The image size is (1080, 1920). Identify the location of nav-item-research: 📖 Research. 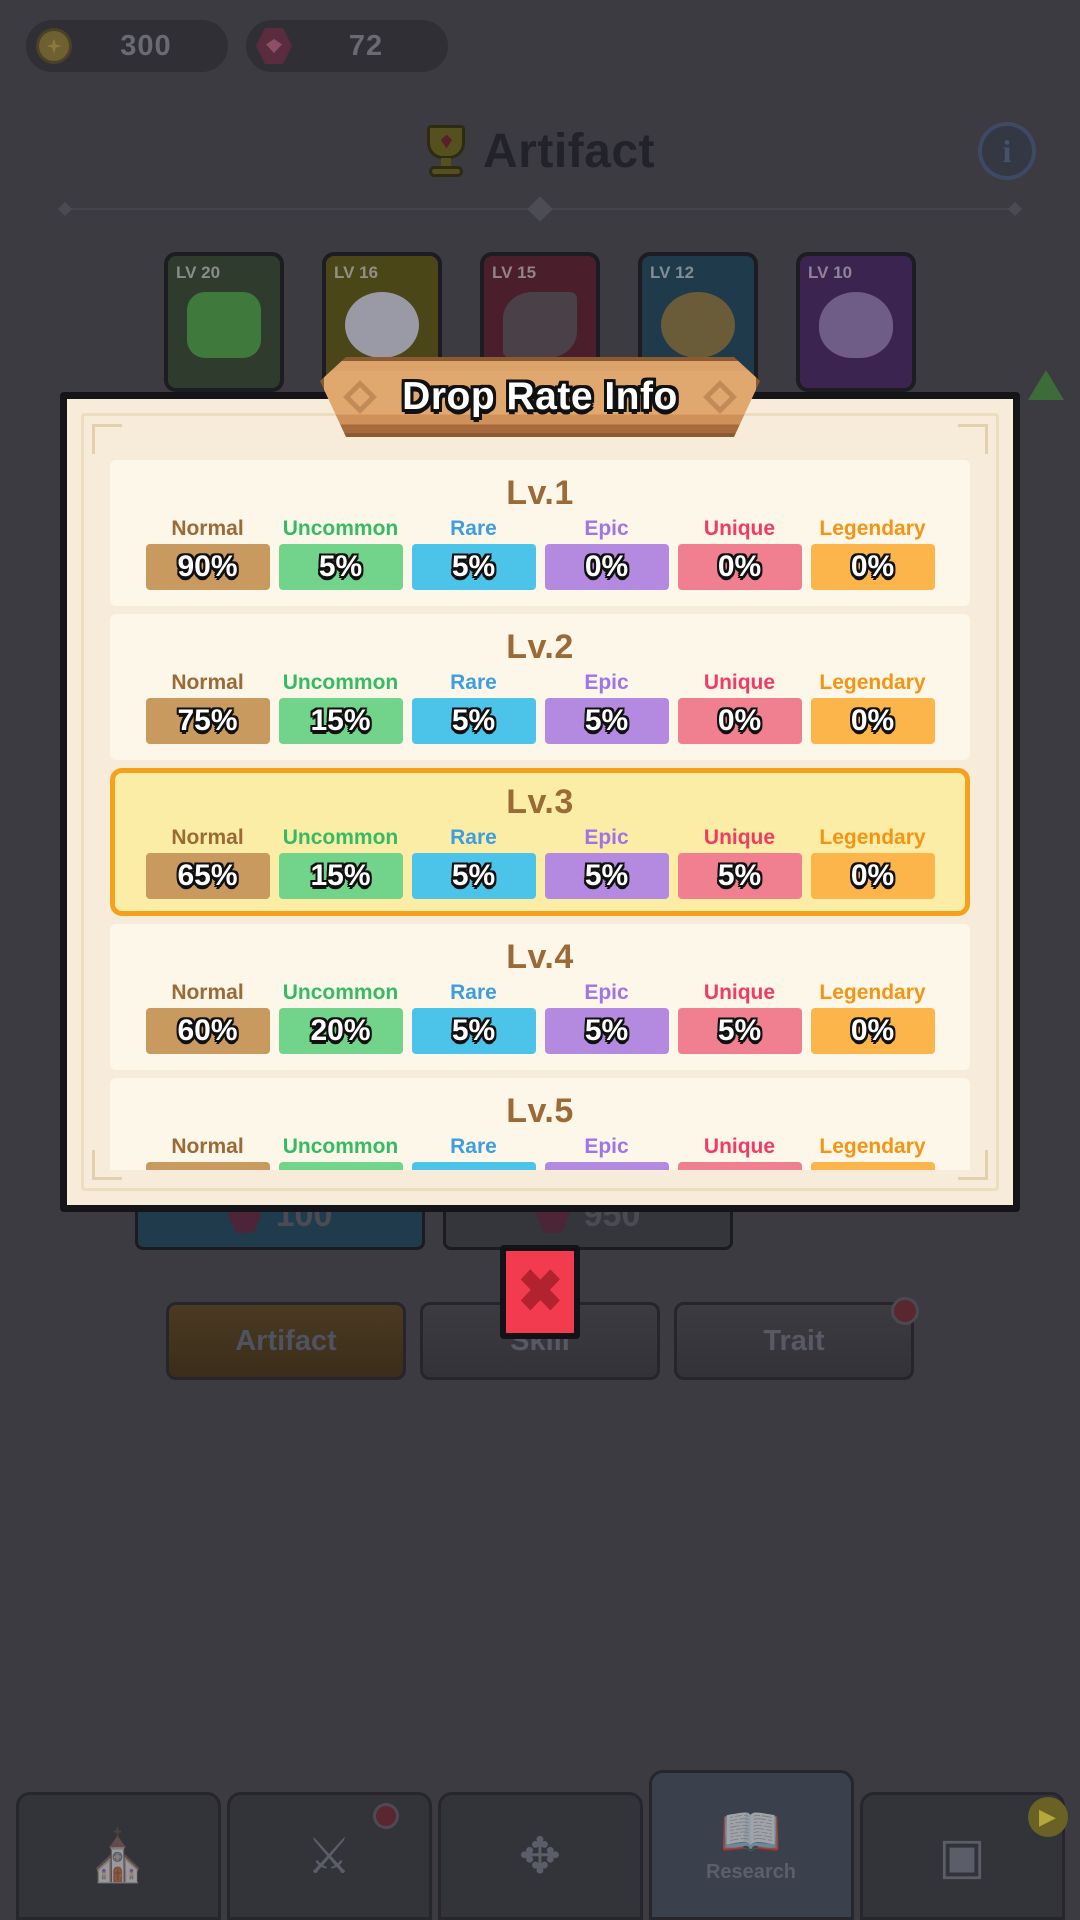
(751, 1845).